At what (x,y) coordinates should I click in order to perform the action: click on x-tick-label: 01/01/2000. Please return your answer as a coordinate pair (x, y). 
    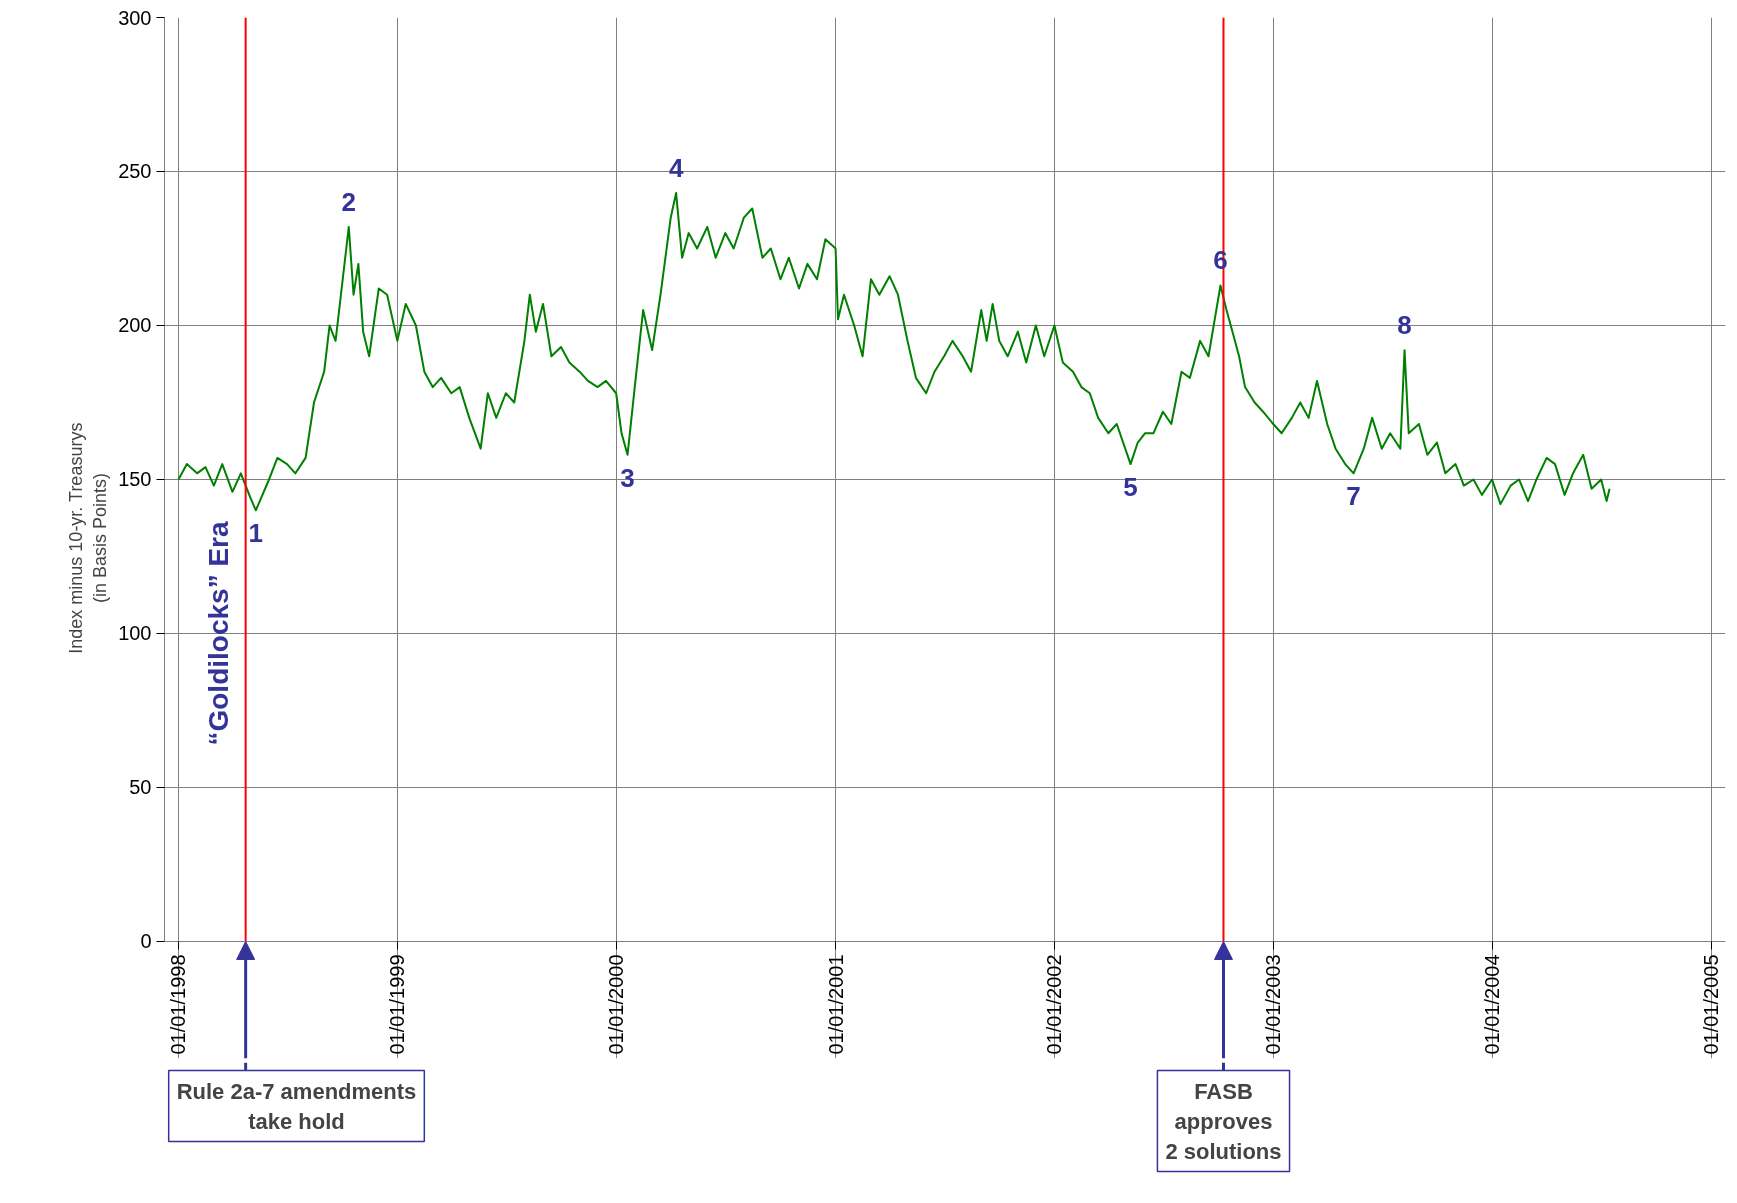
    Looking at the image, I should click on (616, 1004).